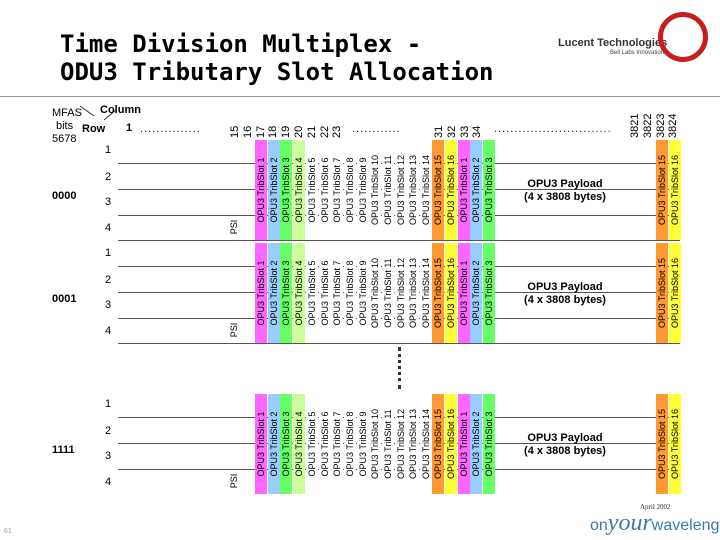 This screenshot has width=720, height=540. What do you see at coordinates (451, 131) in the screenshot?
I see `column-number: 32` at bounding box center [451, 131].